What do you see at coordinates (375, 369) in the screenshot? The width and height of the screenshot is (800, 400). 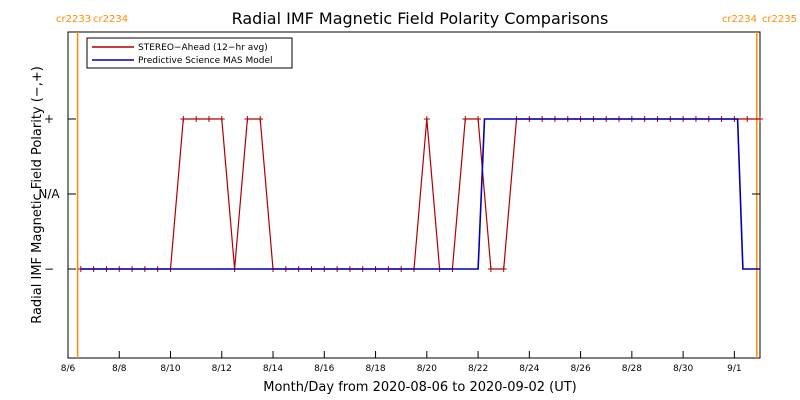 I see `x-tick-label-6: 8/18` at bounding box center [375, 369].